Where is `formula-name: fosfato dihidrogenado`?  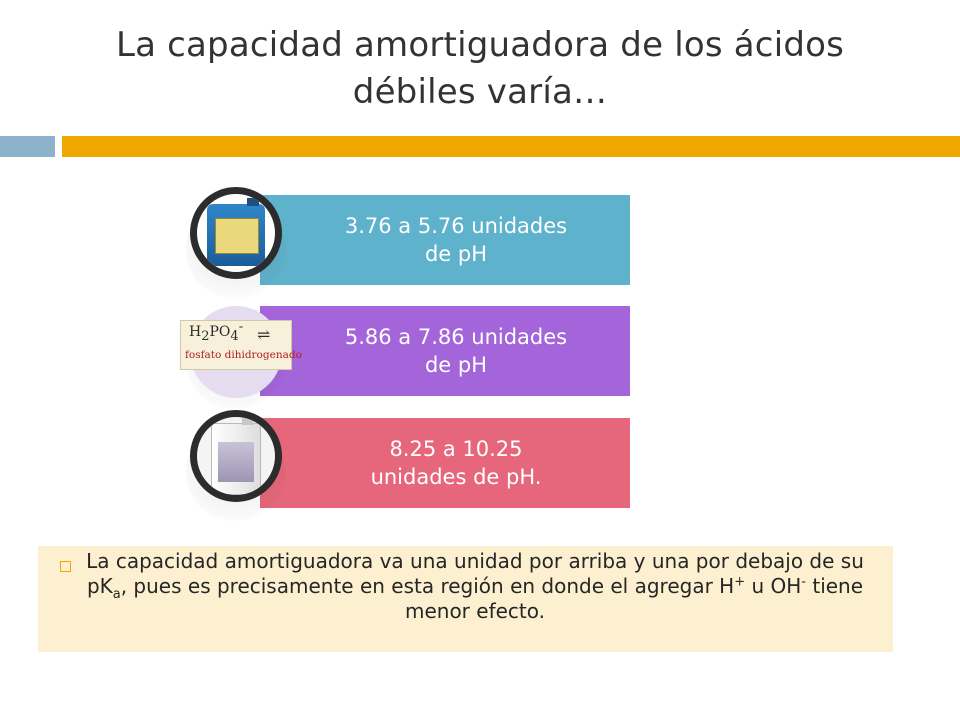
formula-name: fosfato dihidrogenado is located at coordinates (243, 355).